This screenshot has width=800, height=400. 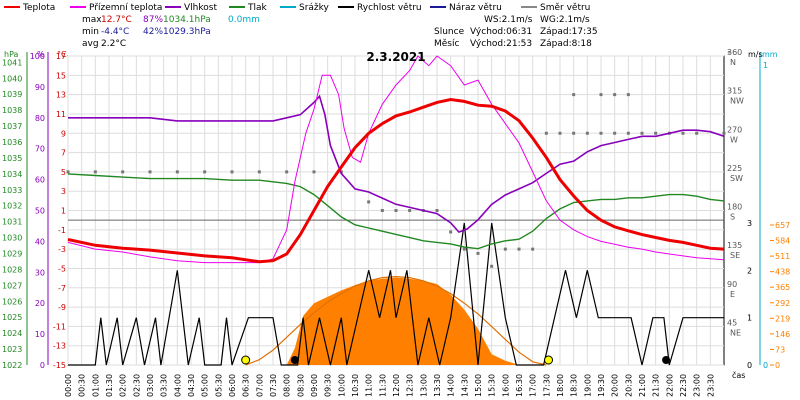 I want to click on time-tick: 07:30, so click(x=273, y=385).